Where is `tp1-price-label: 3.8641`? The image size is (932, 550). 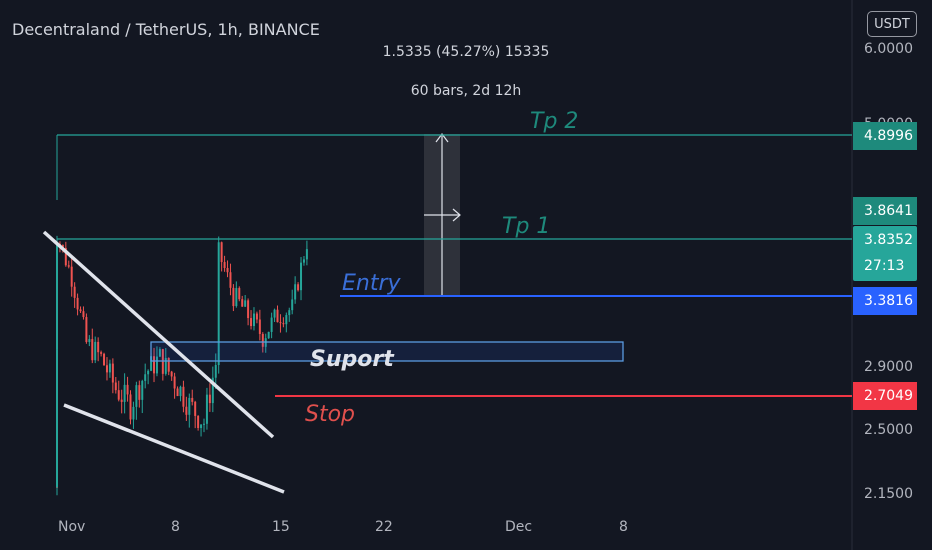 tp1-price-label: 3.8641 is located at coordinates (885, 211).